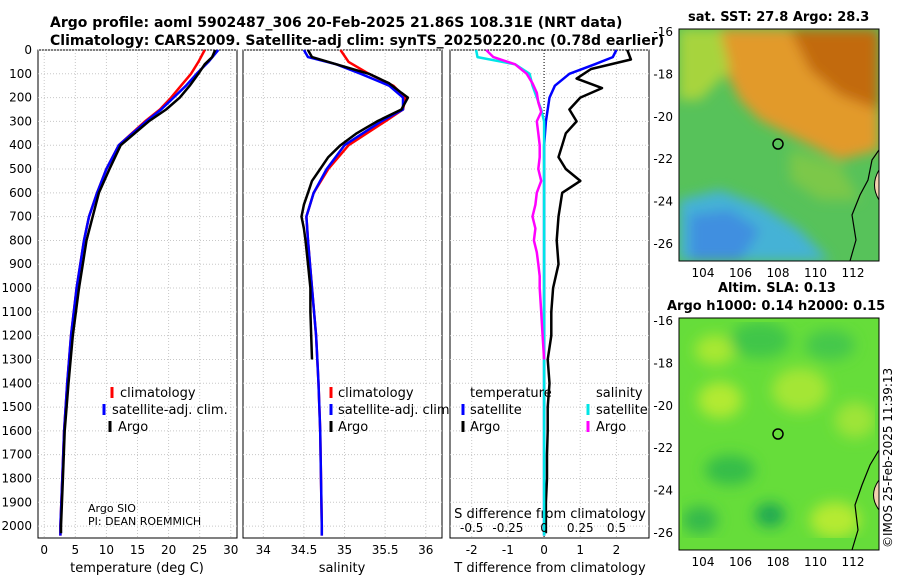 Image resolution: width=900 pixels, height=580 pixels. I want to click on sst-lat-tick: -18, so click(663, 74).